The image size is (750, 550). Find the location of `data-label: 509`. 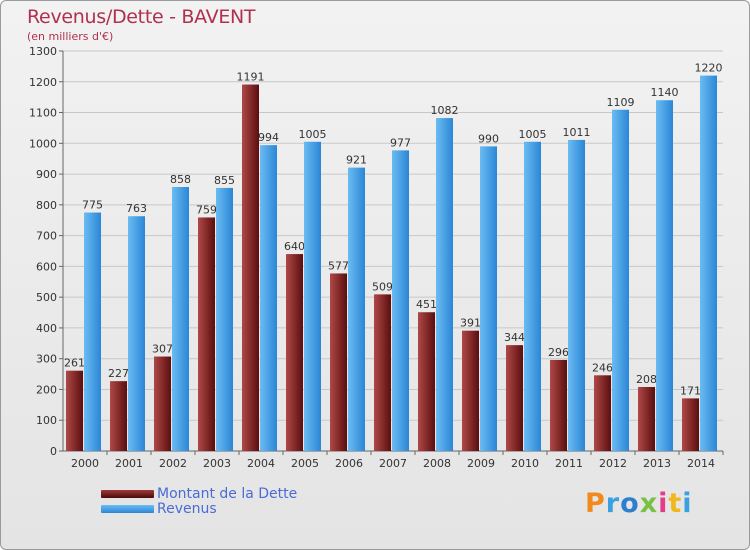

data-label: 509 is located at coordinates (382, 286).